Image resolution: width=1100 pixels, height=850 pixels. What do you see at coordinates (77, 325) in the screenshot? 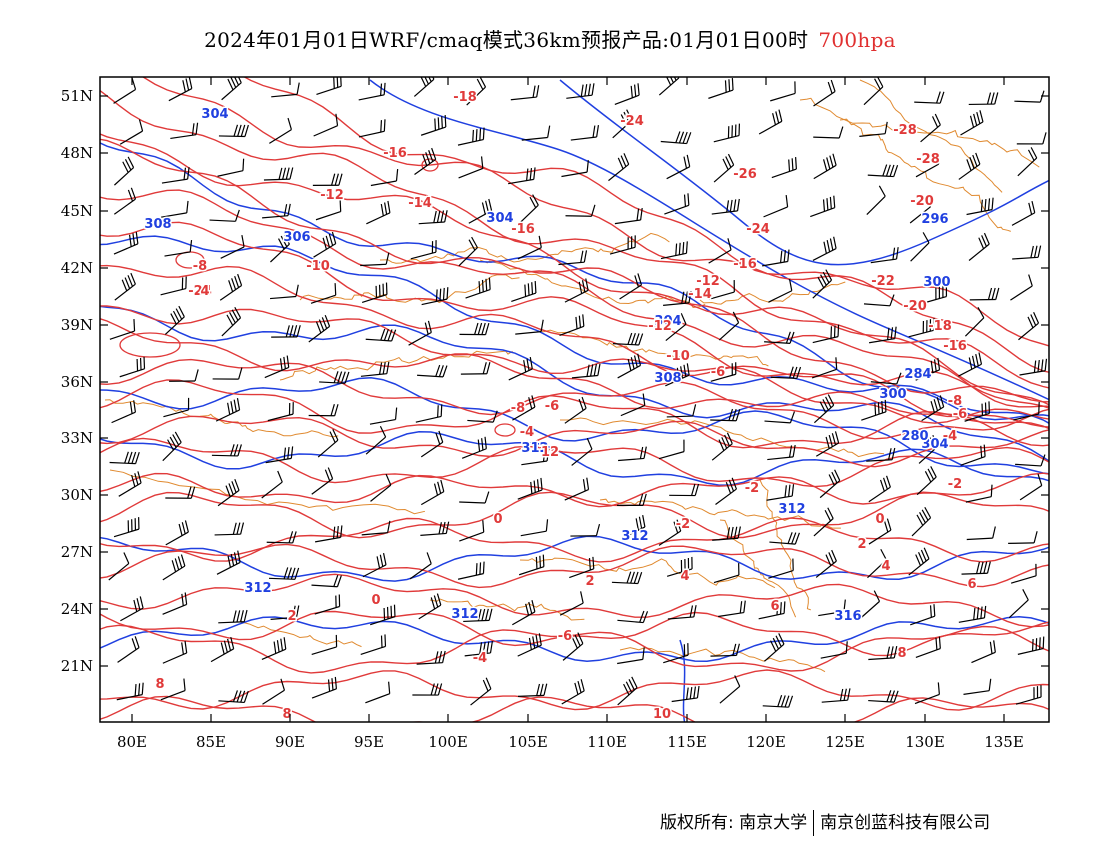
I see `lat-label: 39N` at bounding box center [77, 325].